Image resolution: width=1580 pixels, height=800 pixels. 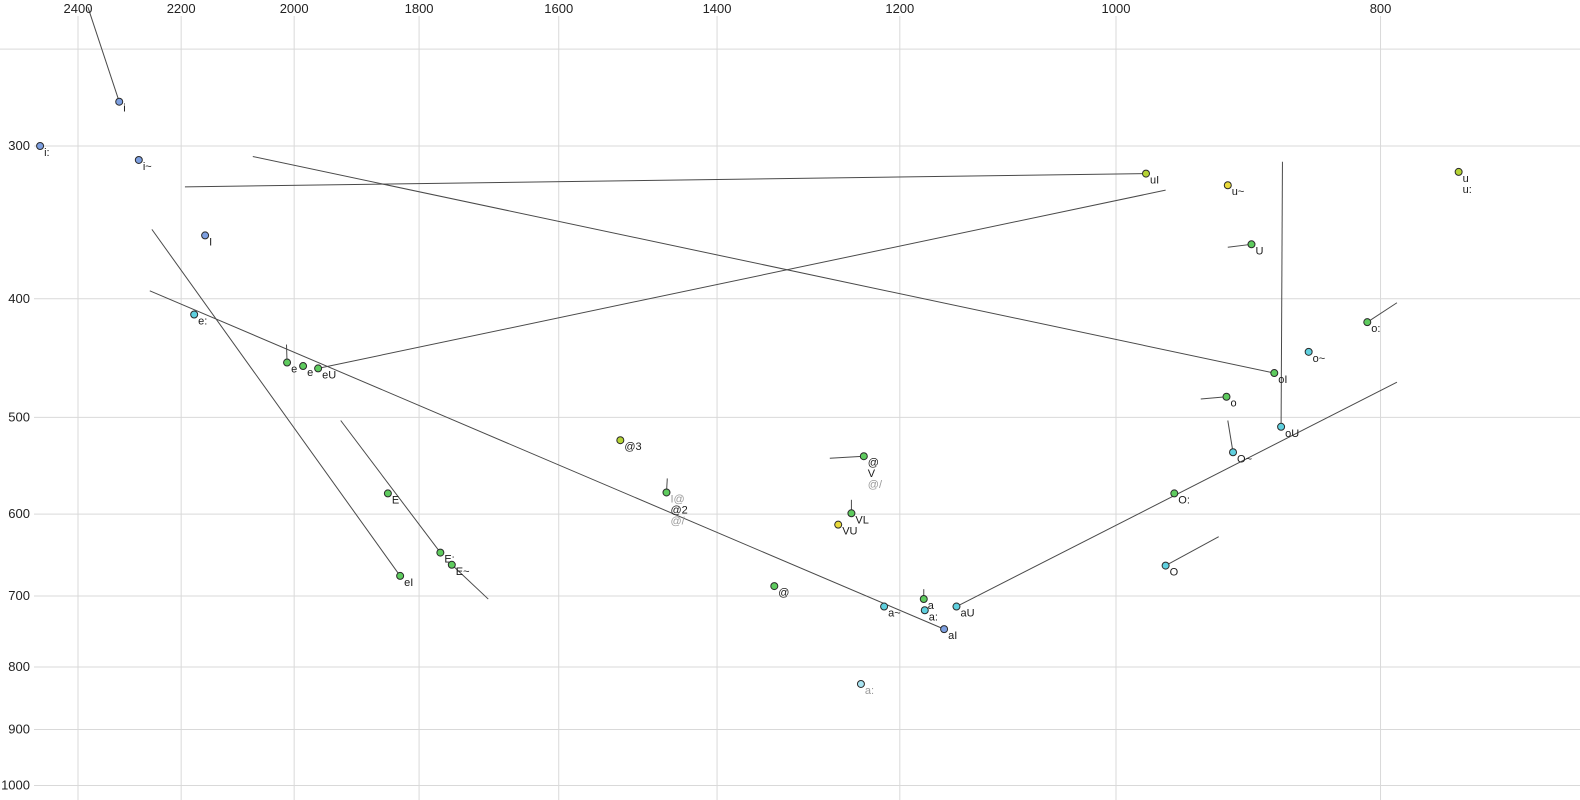 I want to click on x-axis-tick-label: 1000, so click(x=1116, y=8).